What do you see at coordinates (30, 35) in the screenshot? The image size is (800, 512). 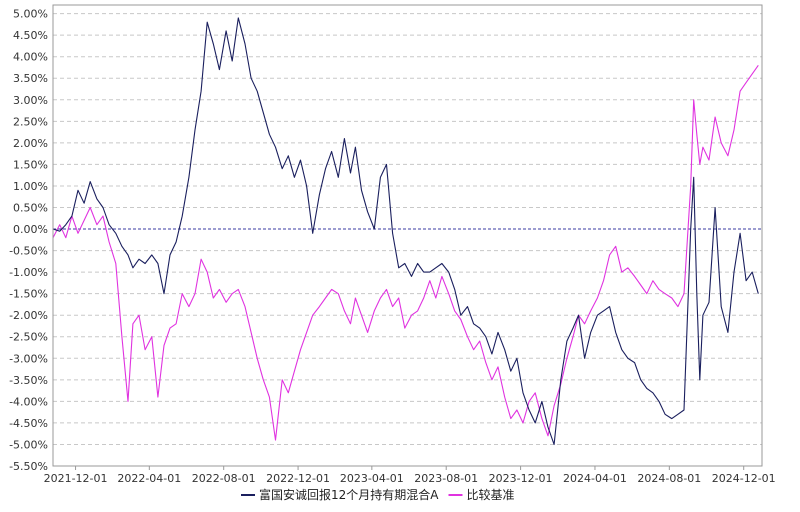 I see `y-tick-label: 4.50%` at bounding box center [30, 35].